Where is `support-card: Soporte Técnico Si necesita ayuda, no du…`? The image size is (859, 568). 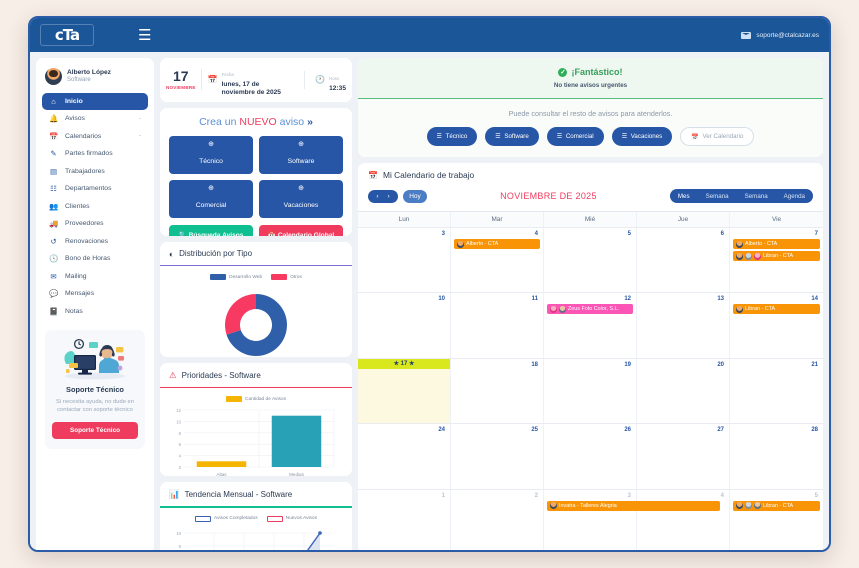
support-card: Soporte Técnico Si necesita ayuda, no du… is located at coordinates (95, 389).